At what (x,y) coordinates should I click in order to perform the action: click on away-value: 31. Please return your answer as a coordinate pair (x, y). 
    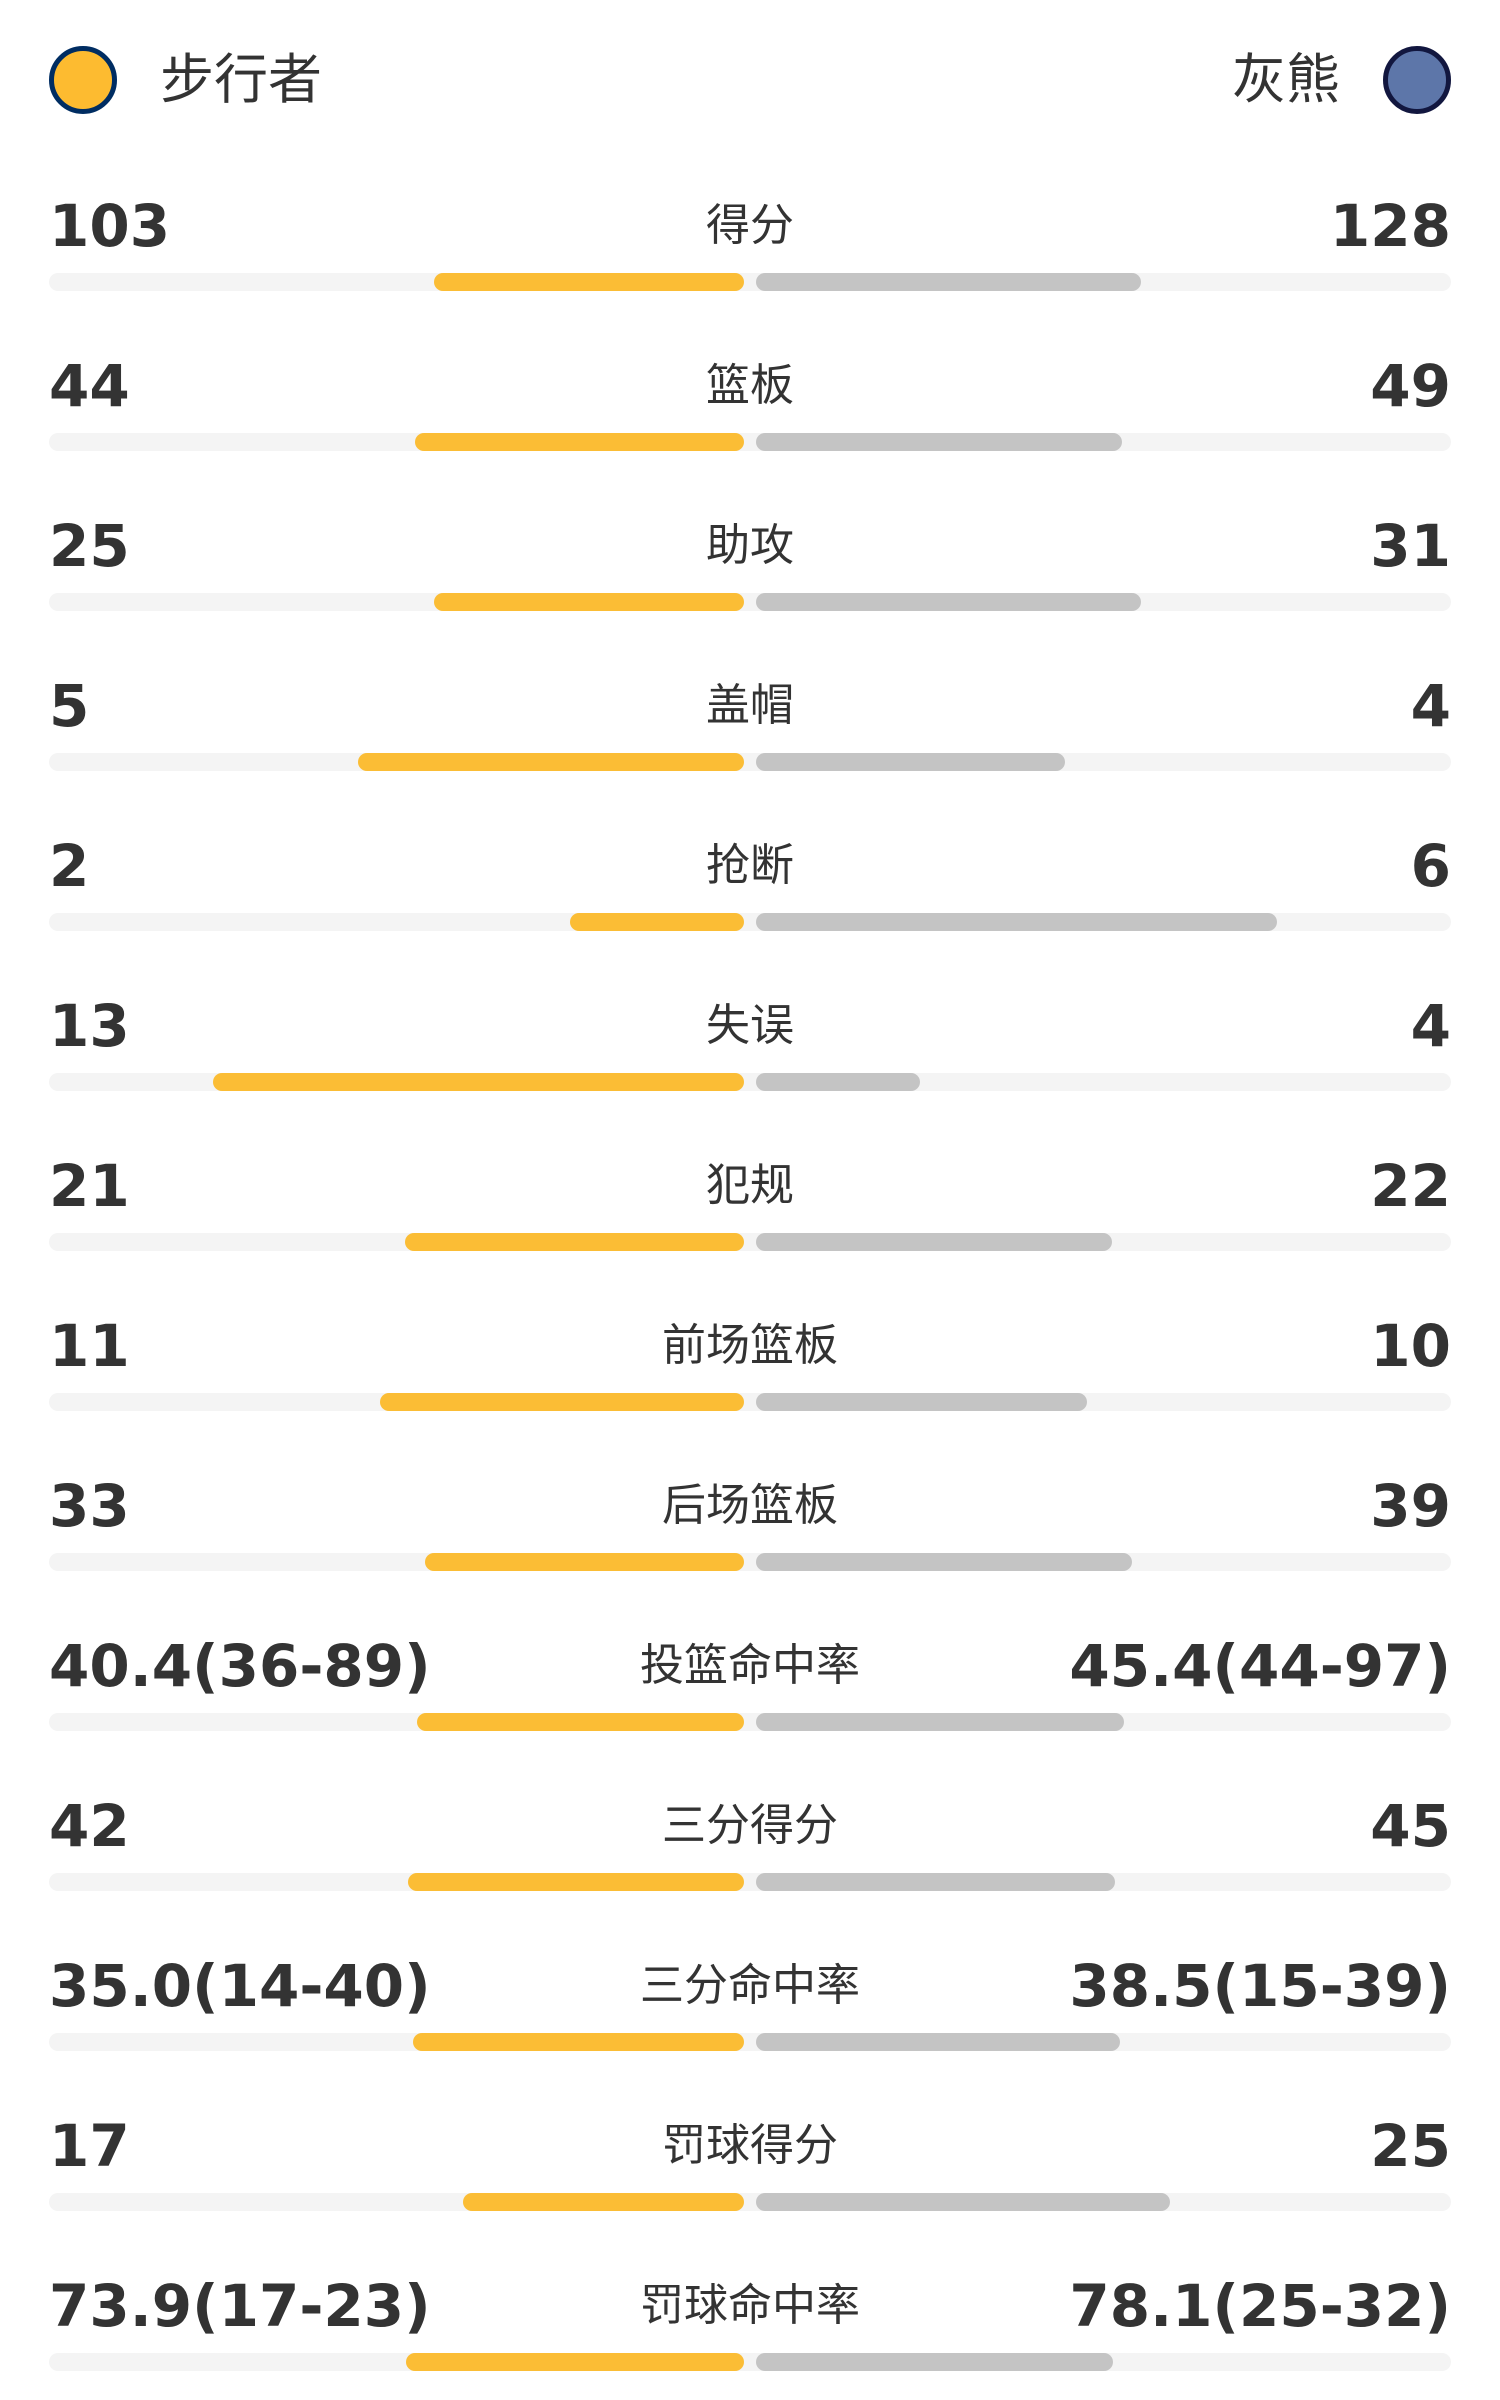
    Looking at the image, I should click on (1410, 546).